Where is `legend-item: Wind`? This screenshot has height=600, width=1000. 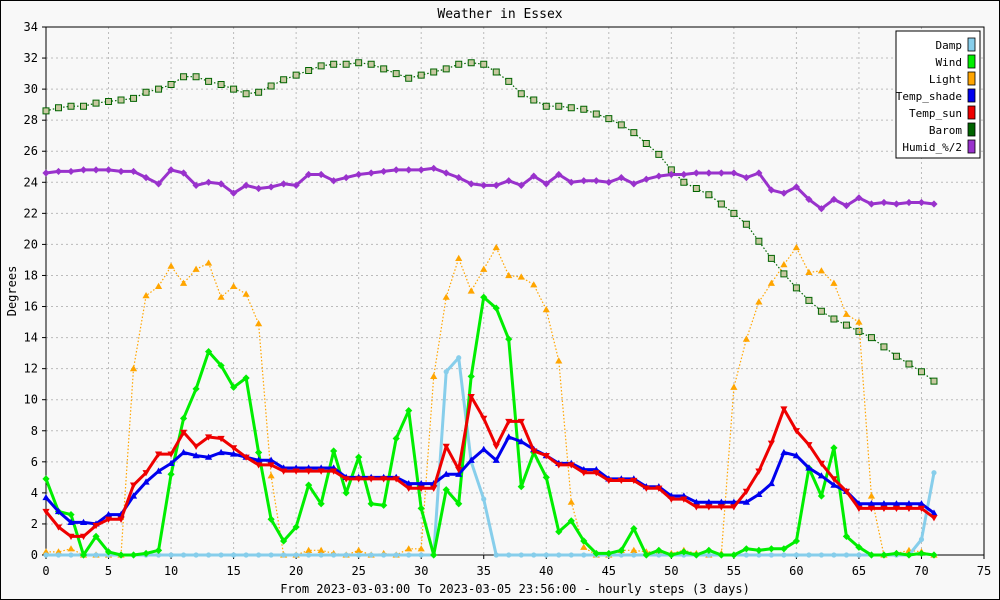
legend-item: Wind is located at coordinates (956, 61).